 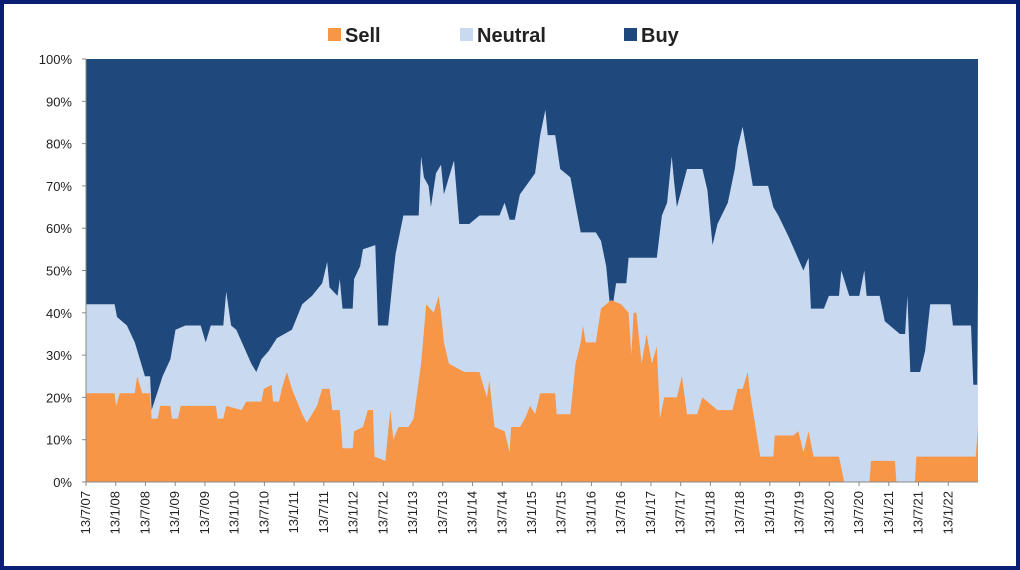 I want to click on x-tick-label: 13/7/14, so click(x=501, y=512).